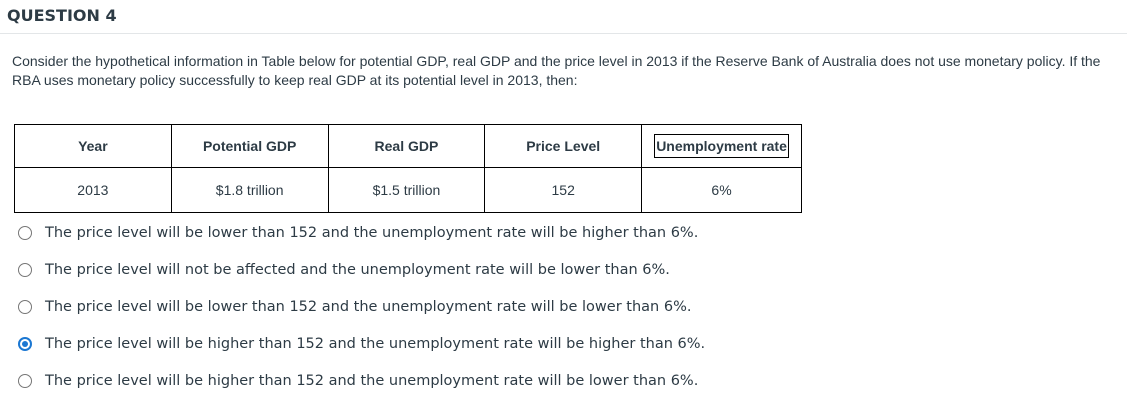 The width and height of the screenshot is (1127, 406). What do you see at coordinates (721, 190) in the screenshot?
I see `cell-unemployment-rate: 6%` at bounding box center [721, 190].